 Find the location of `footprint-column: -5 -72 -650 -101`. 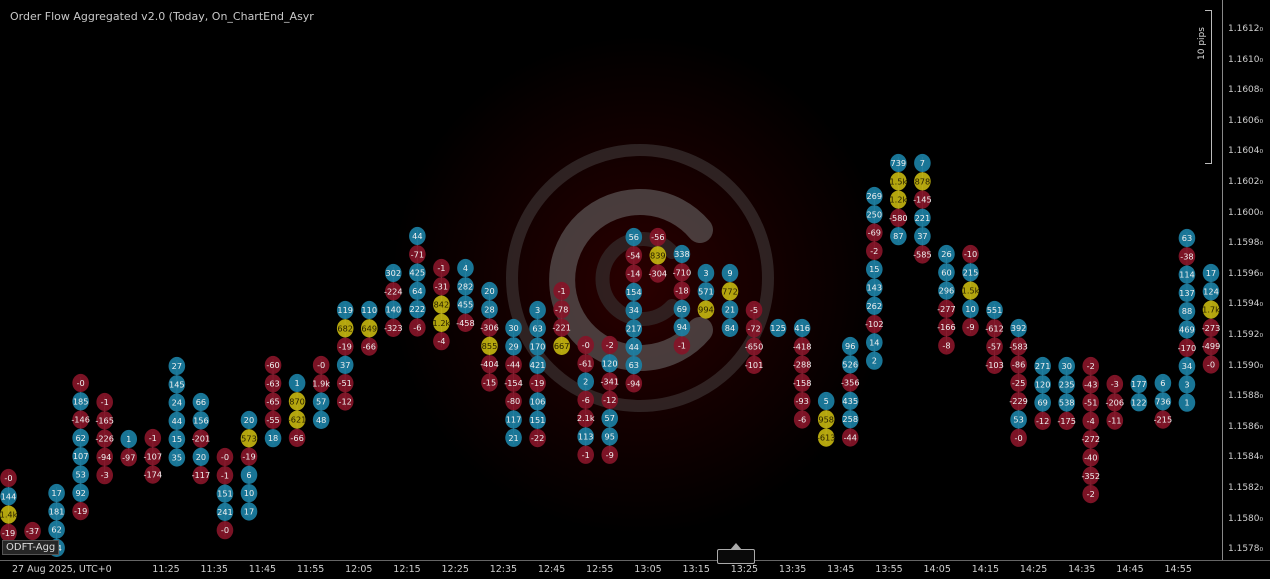

footprint-column: -5 -72 -650 -101 is located at coordinates (754, 337).